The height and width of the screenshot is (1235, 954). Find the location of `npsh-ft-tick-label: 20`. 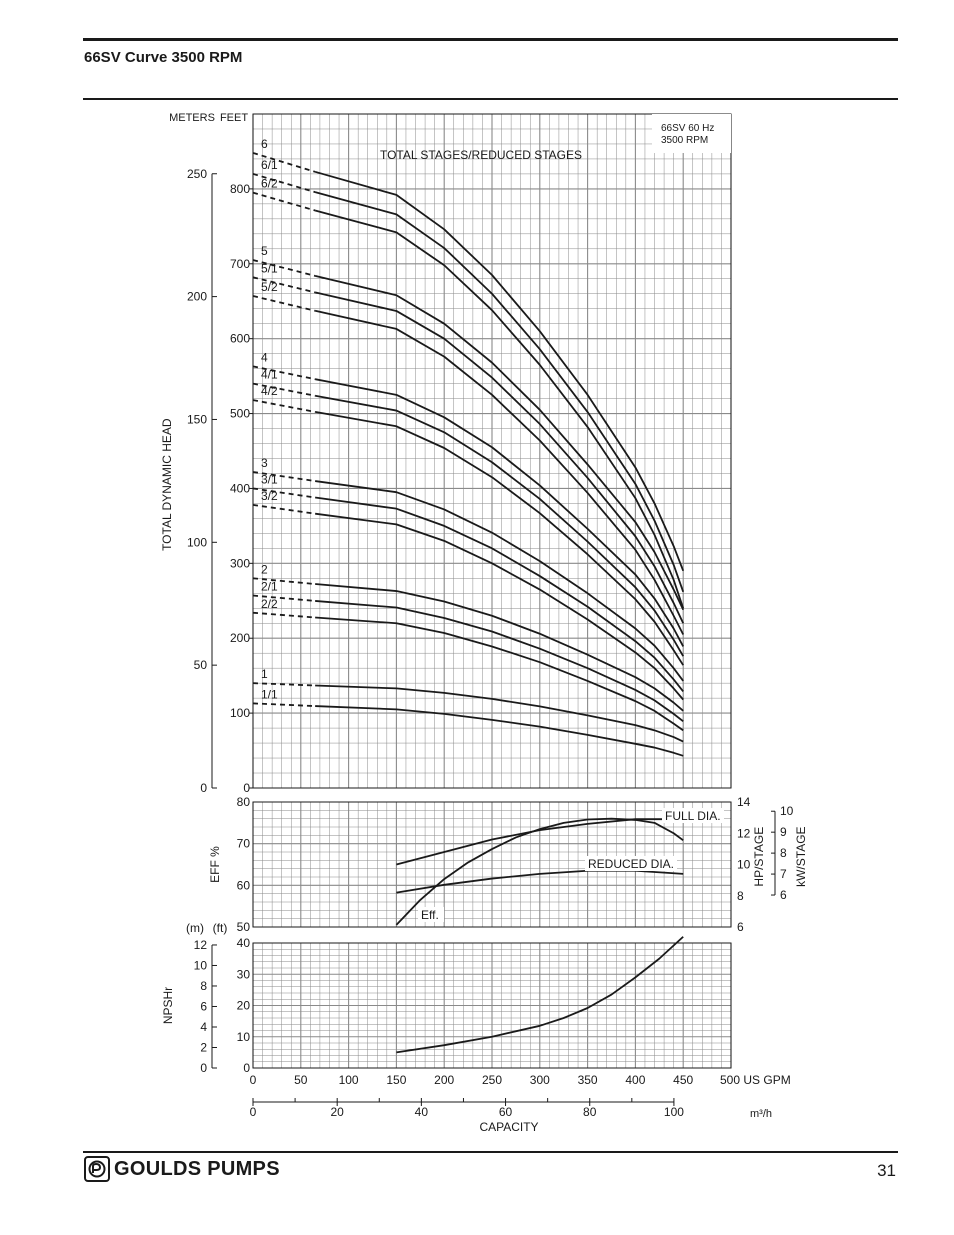

npsh-ft-tick-label: 20 is located at coordinates (244, 1006).